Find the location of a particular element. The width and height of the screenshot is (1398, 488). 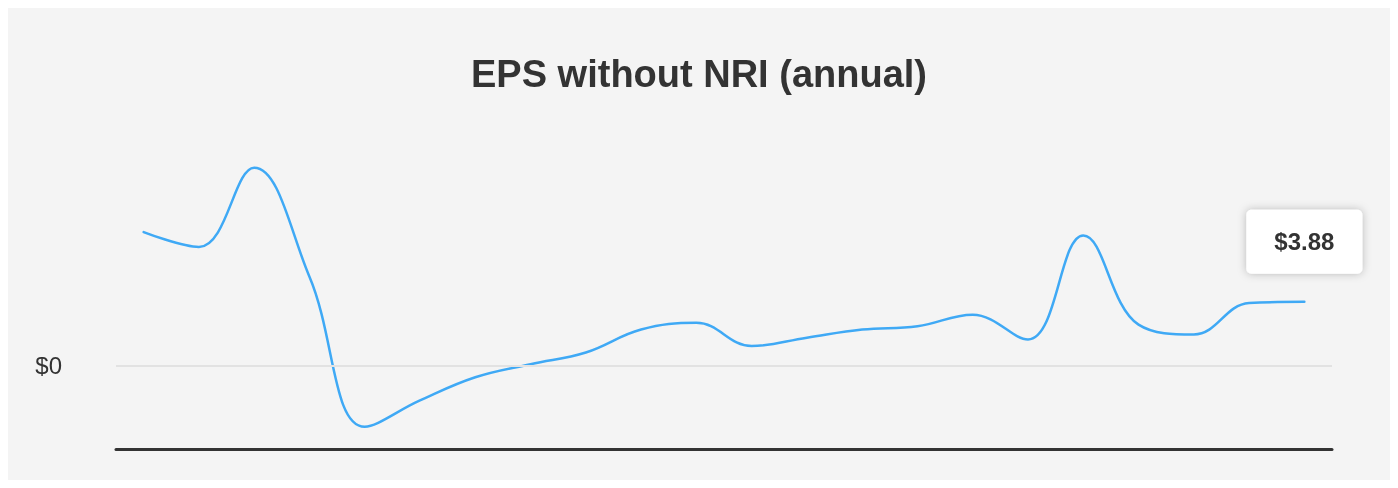

annotation: $3.88 is located at coordinates (1304, 242).